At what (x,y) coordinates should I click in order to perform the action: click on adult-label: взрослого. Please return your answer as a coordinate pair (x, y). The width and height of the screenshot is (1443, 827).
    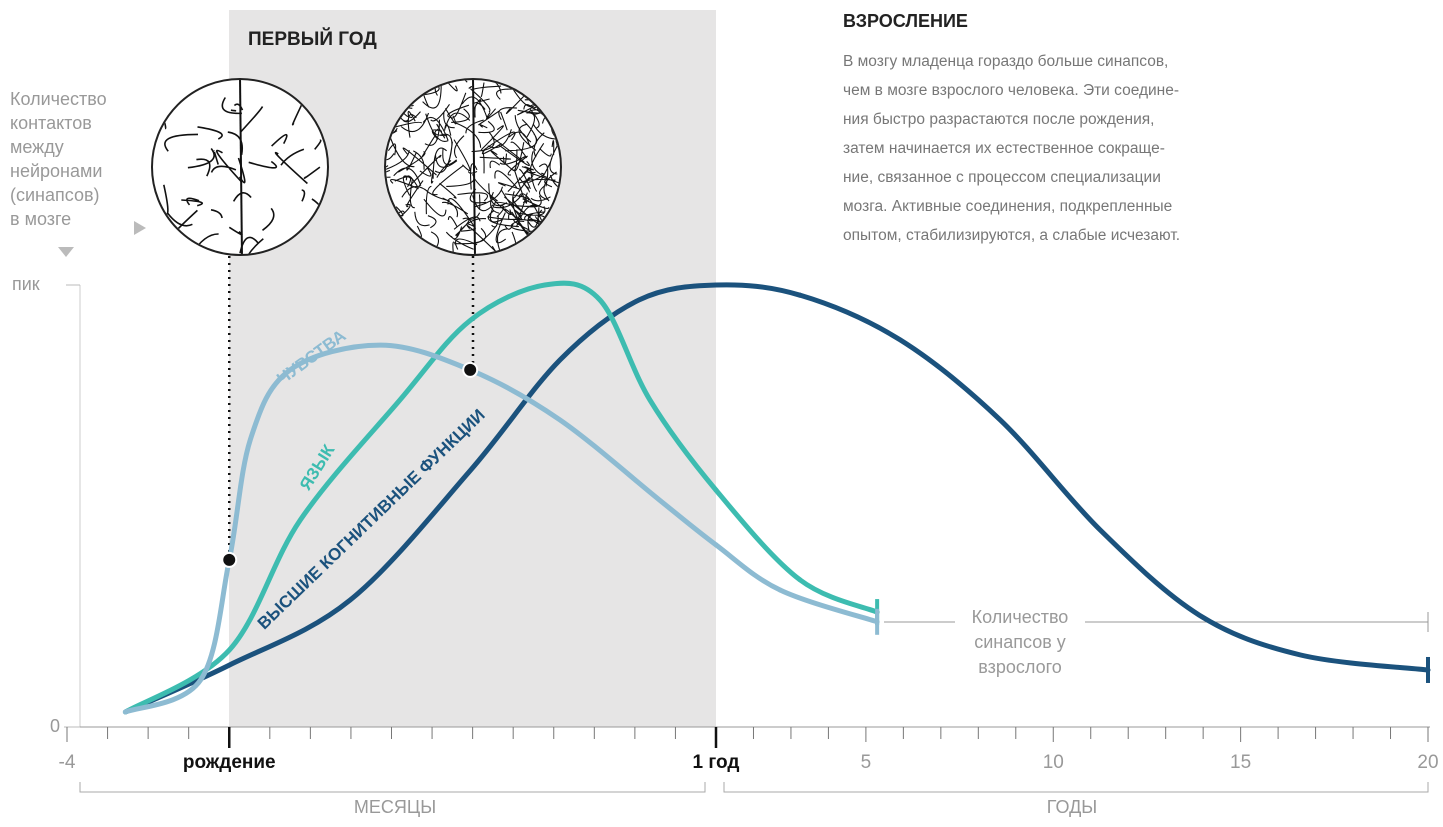
    Looking at the image, I should click on (1020, 667).